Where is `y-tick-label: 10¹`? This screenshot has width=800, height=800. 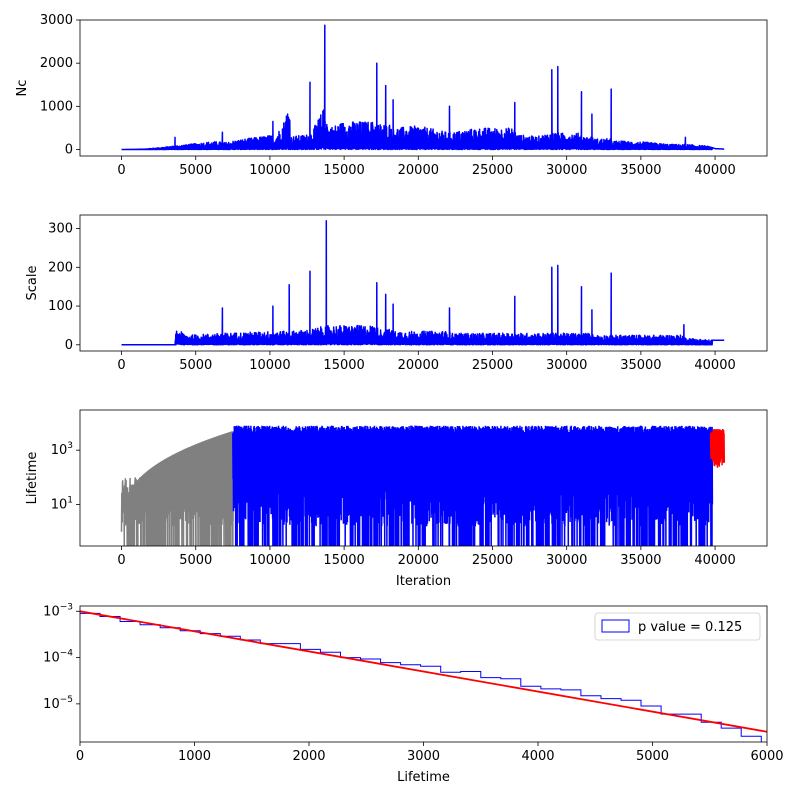
y-tick-label: 10¹ is located at coordinates (62, 504).